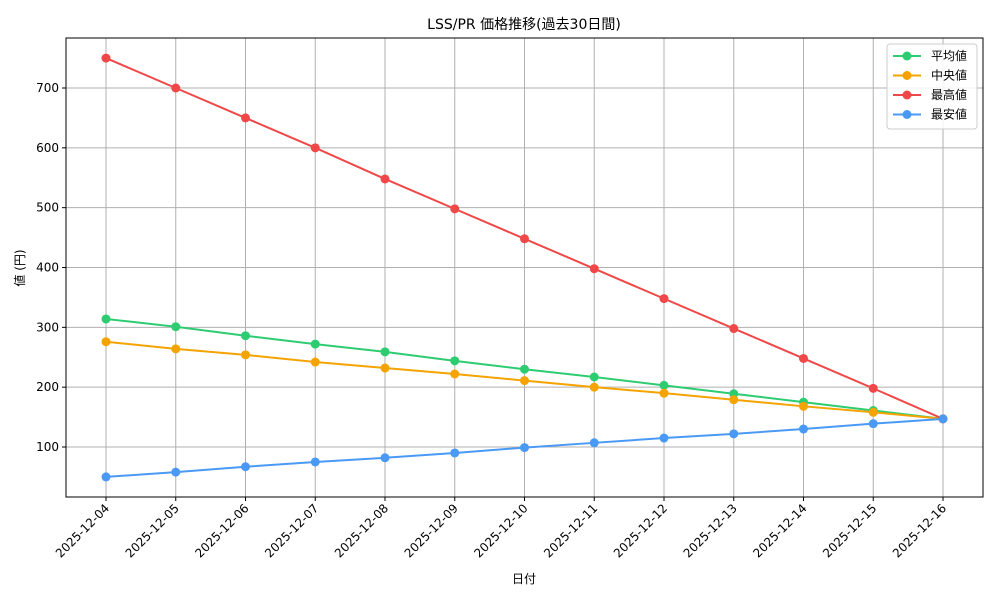  I want to click on x-tick-label: 2025-12-04, so click(82, 530).